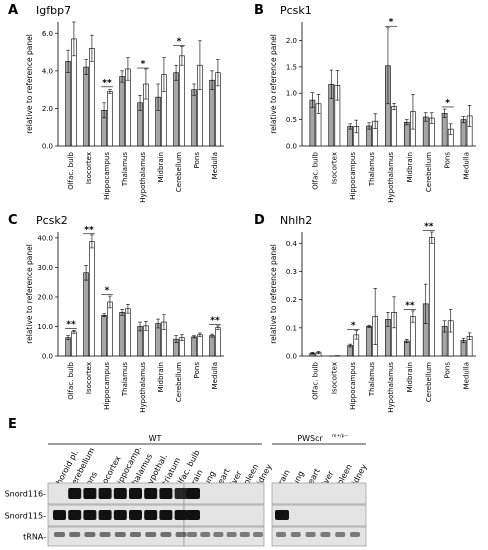  What do you see at coordinates (296, 220) in the screenshot?
I see `chart-title: Nhlh2` at bounding box center [296, 220].